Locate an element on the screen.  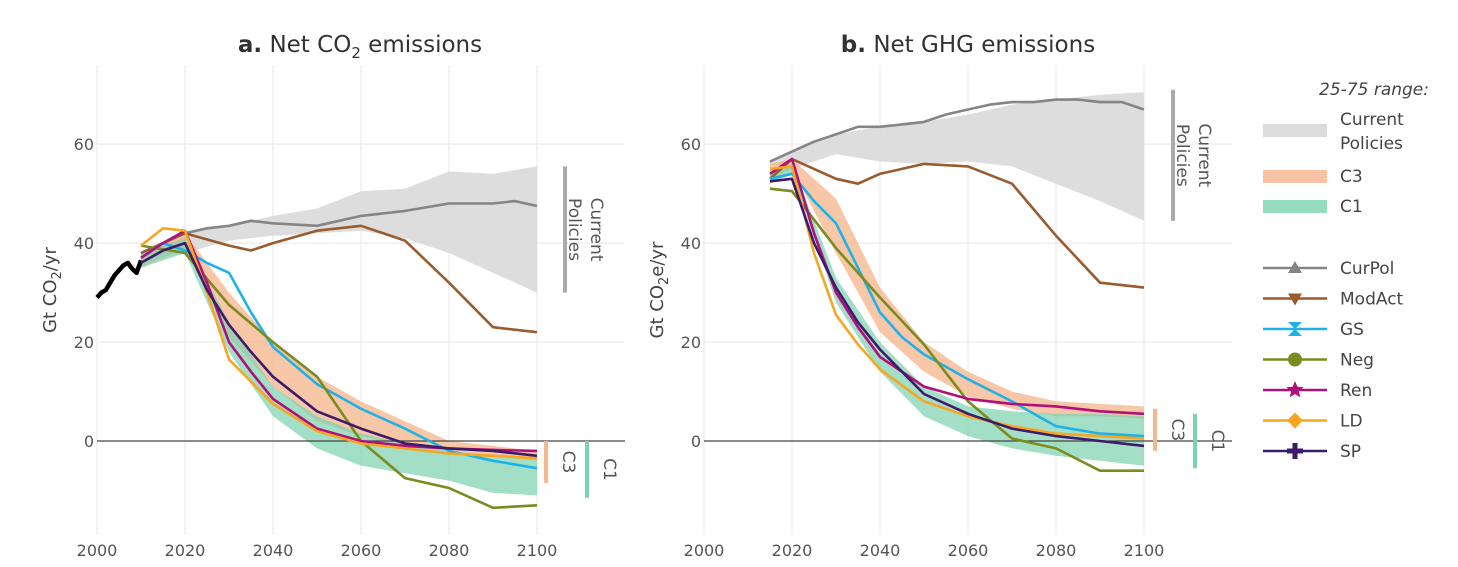
legend-series-label: GS is located at coordinates (1352, 330).